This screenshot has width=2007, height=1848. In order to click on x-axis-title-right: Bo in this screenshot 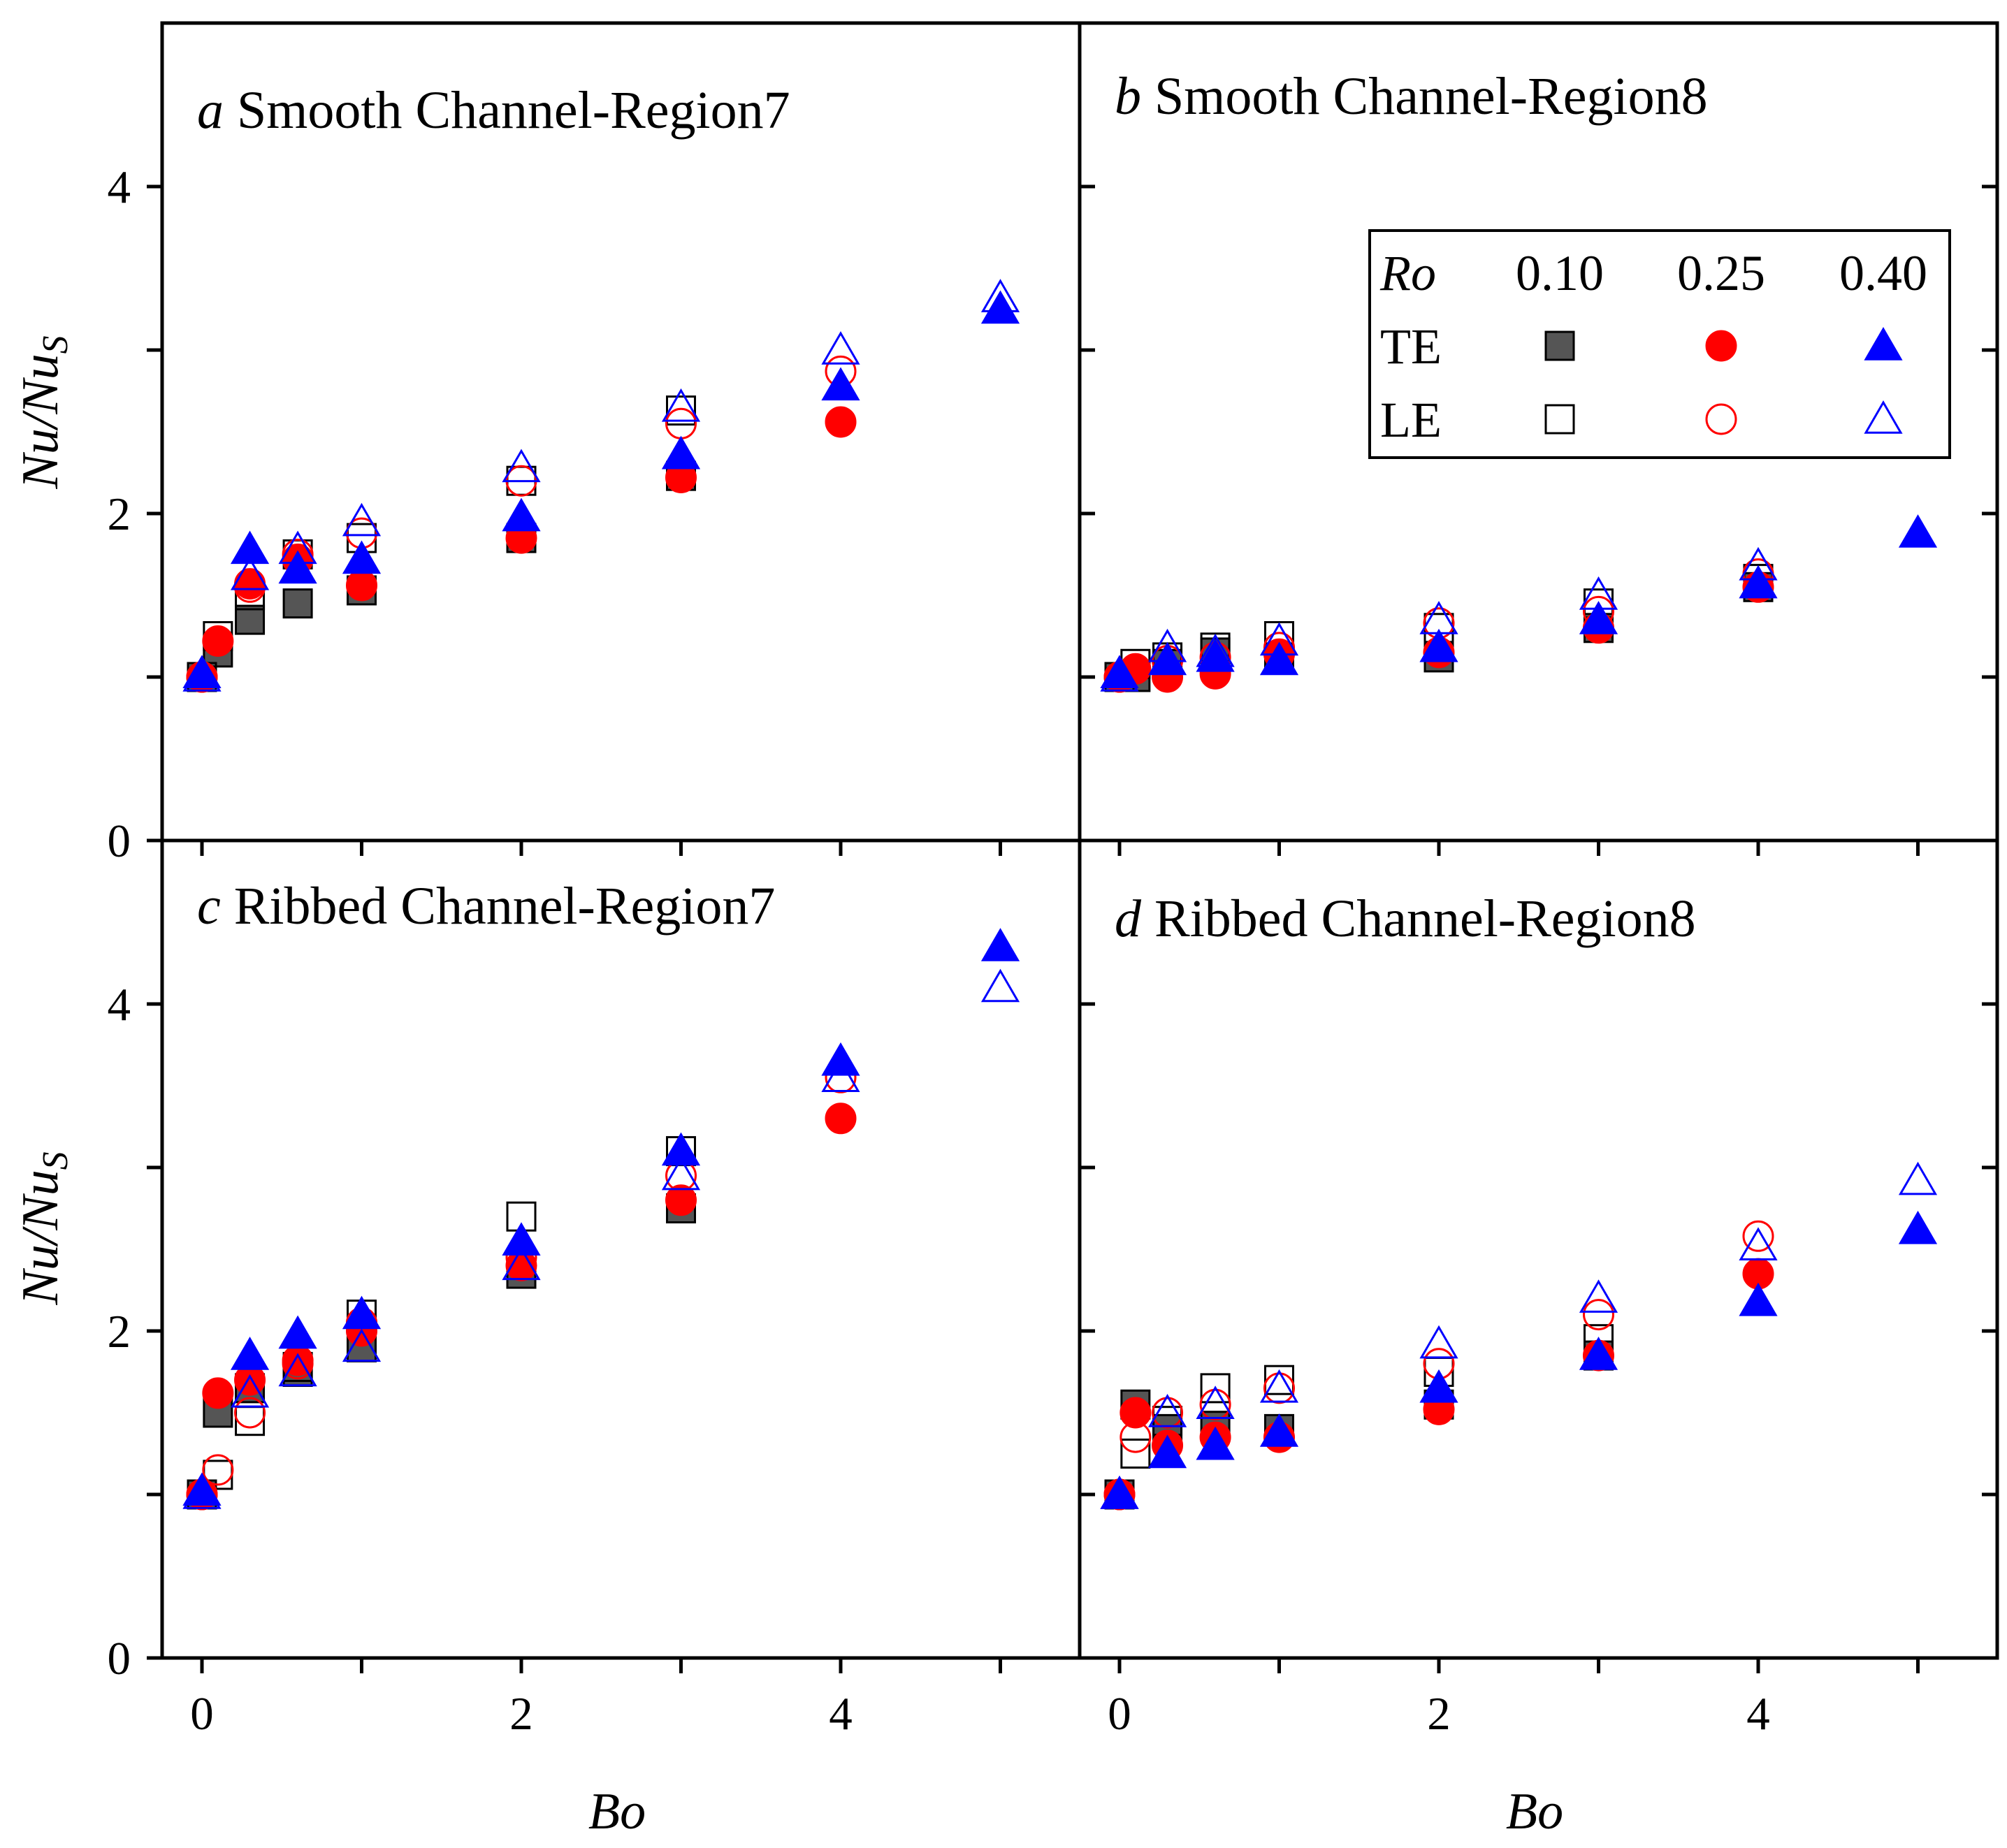, I will do `click(1534, 1811)`.